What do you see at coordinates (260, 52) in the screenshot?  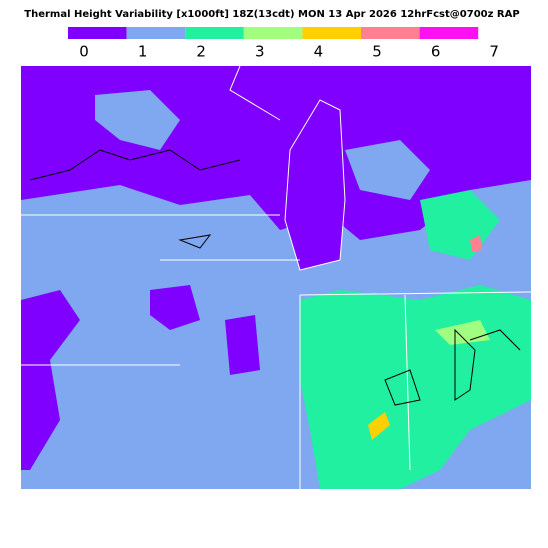 I see `legend-label: 3` at bounding box center [260, 52].